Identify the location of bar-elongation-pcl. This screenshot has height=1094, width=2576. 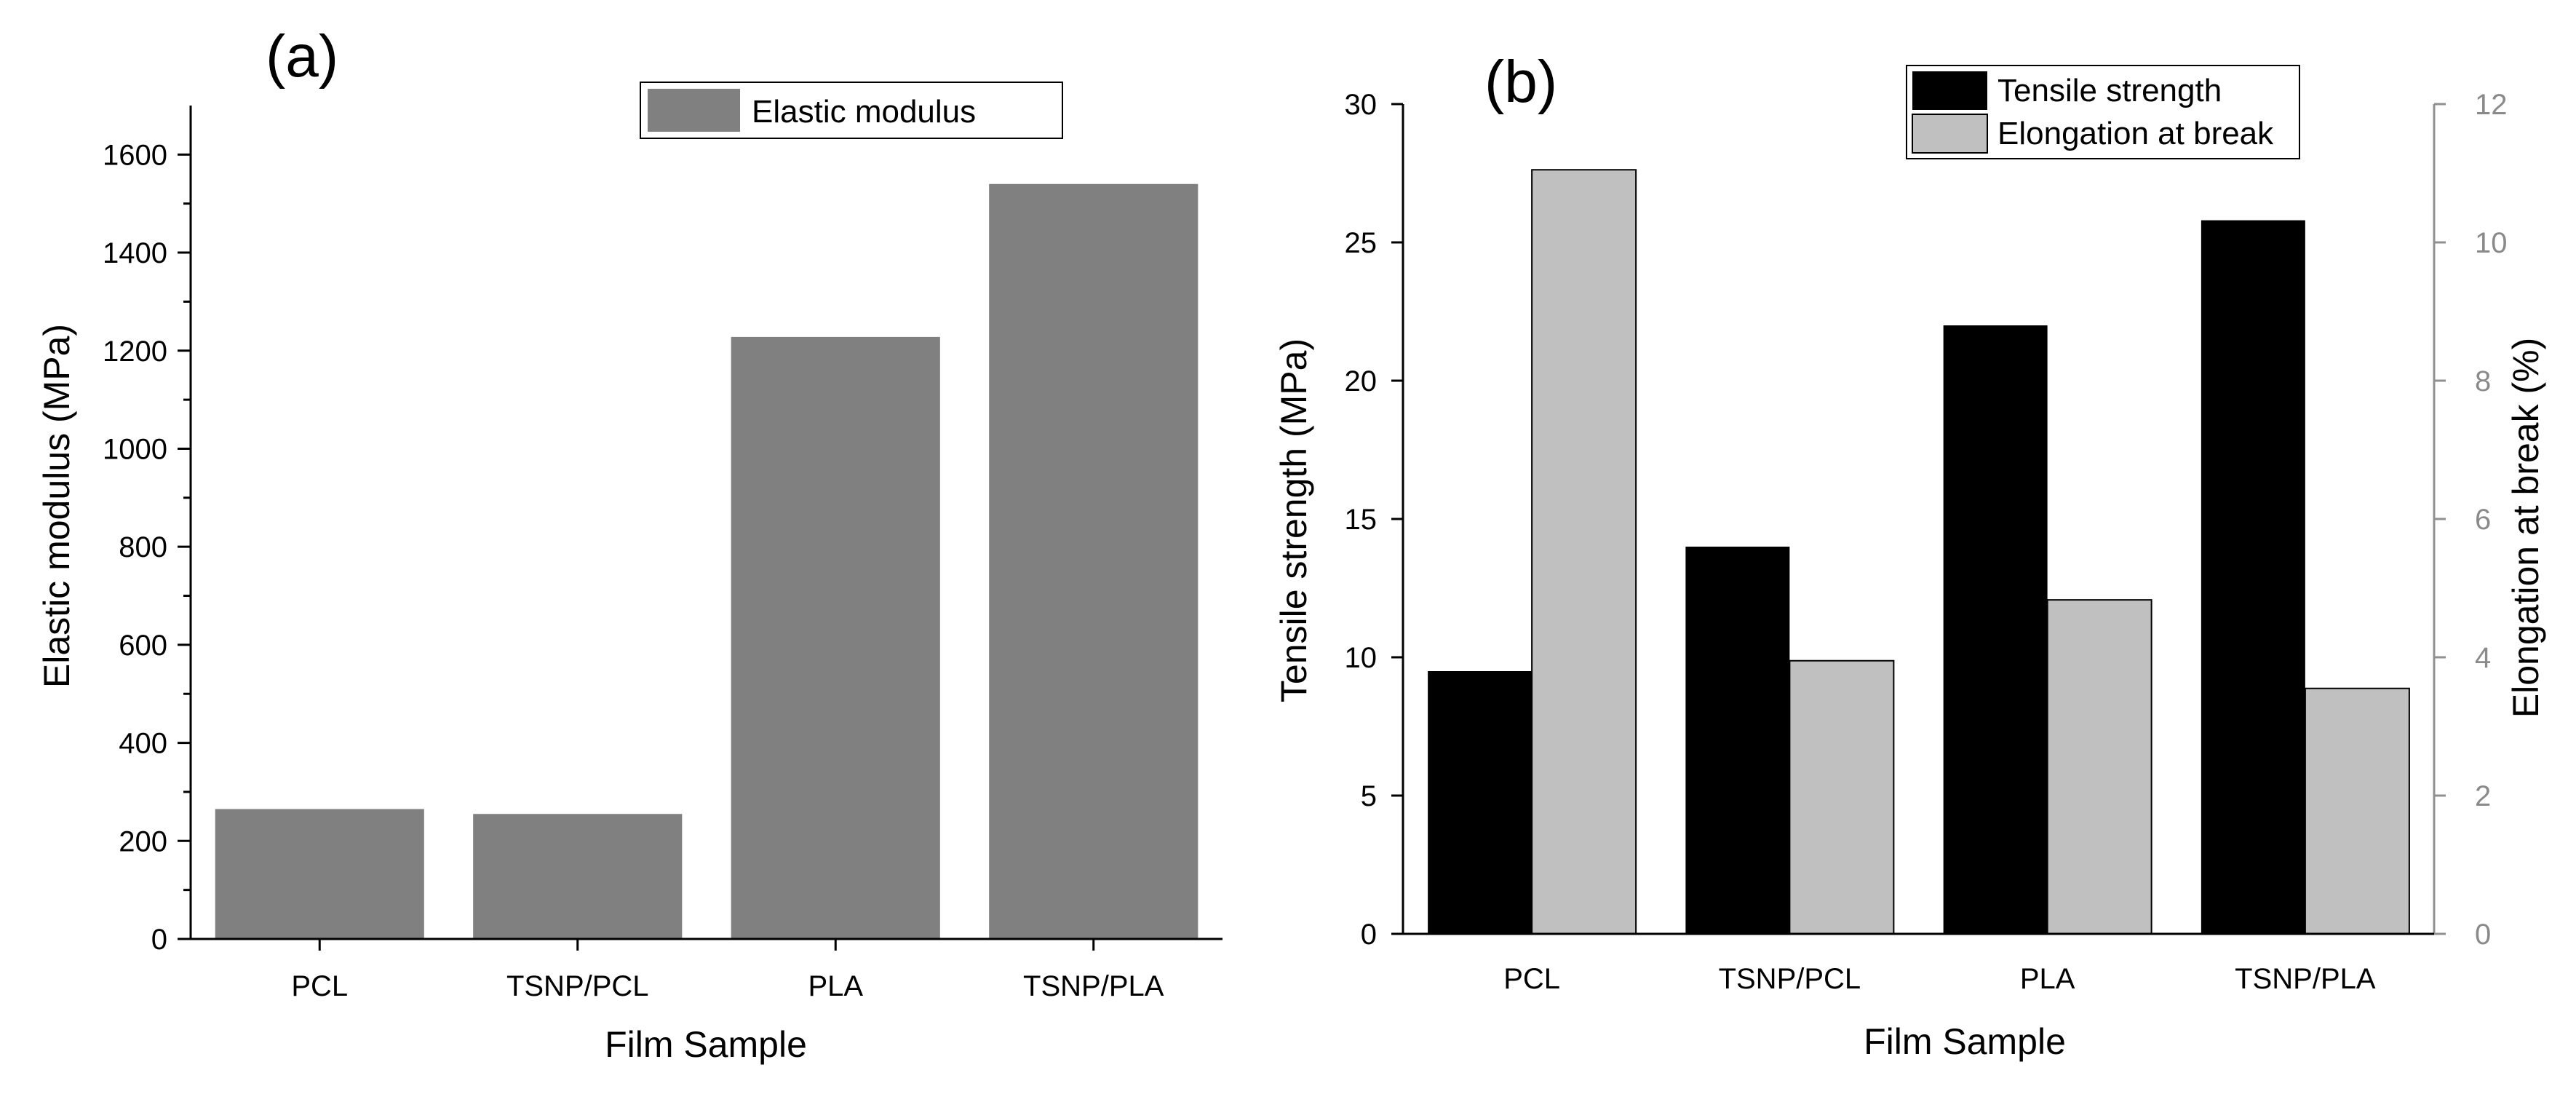
(1584, 552).